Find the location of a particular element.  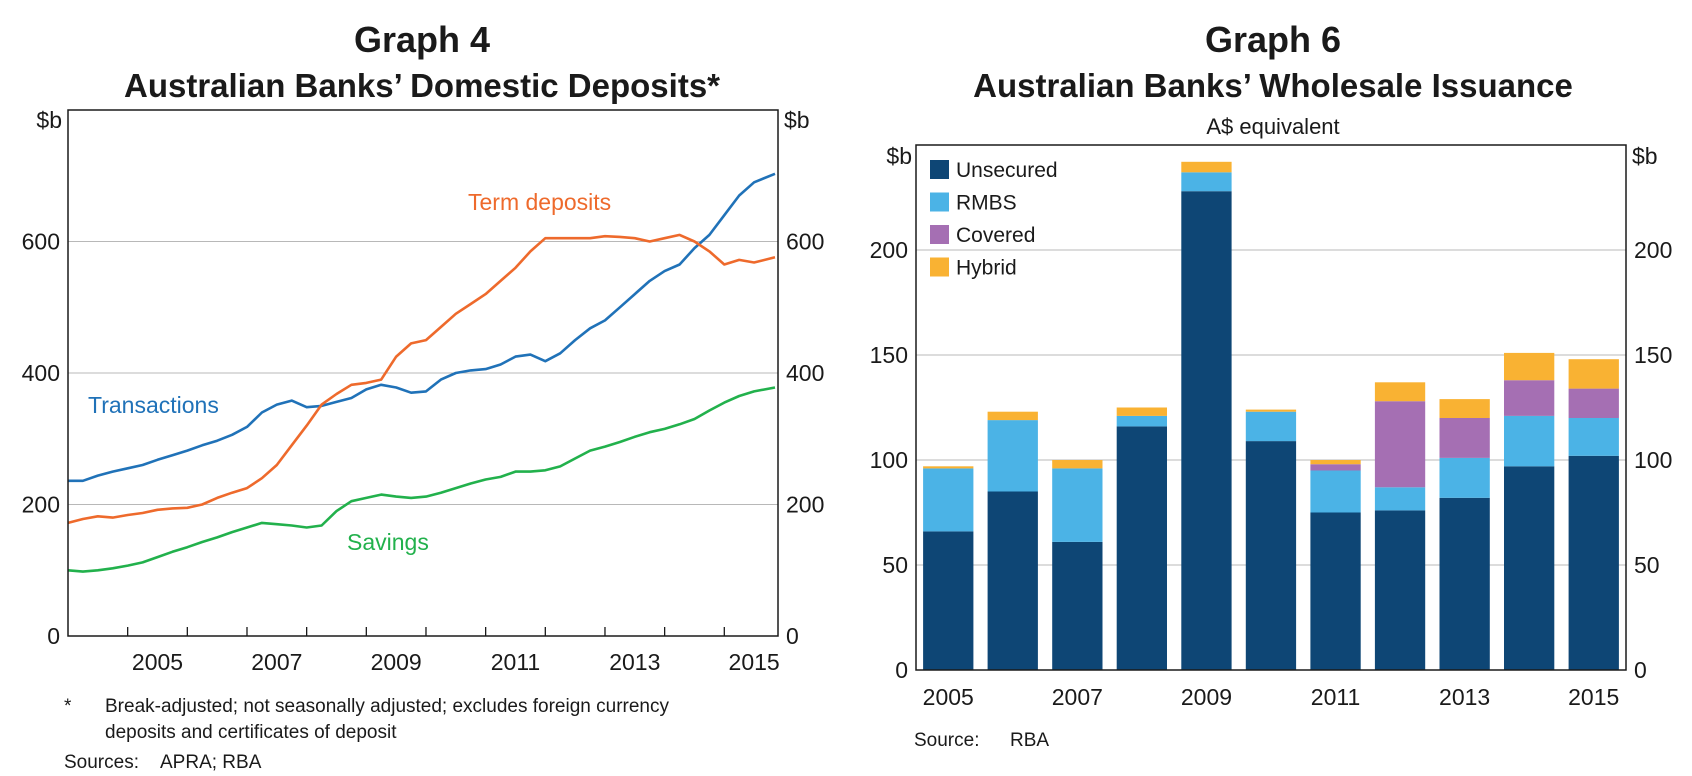

bar-unsecured-2010 is located at coordinates (1271, 555).